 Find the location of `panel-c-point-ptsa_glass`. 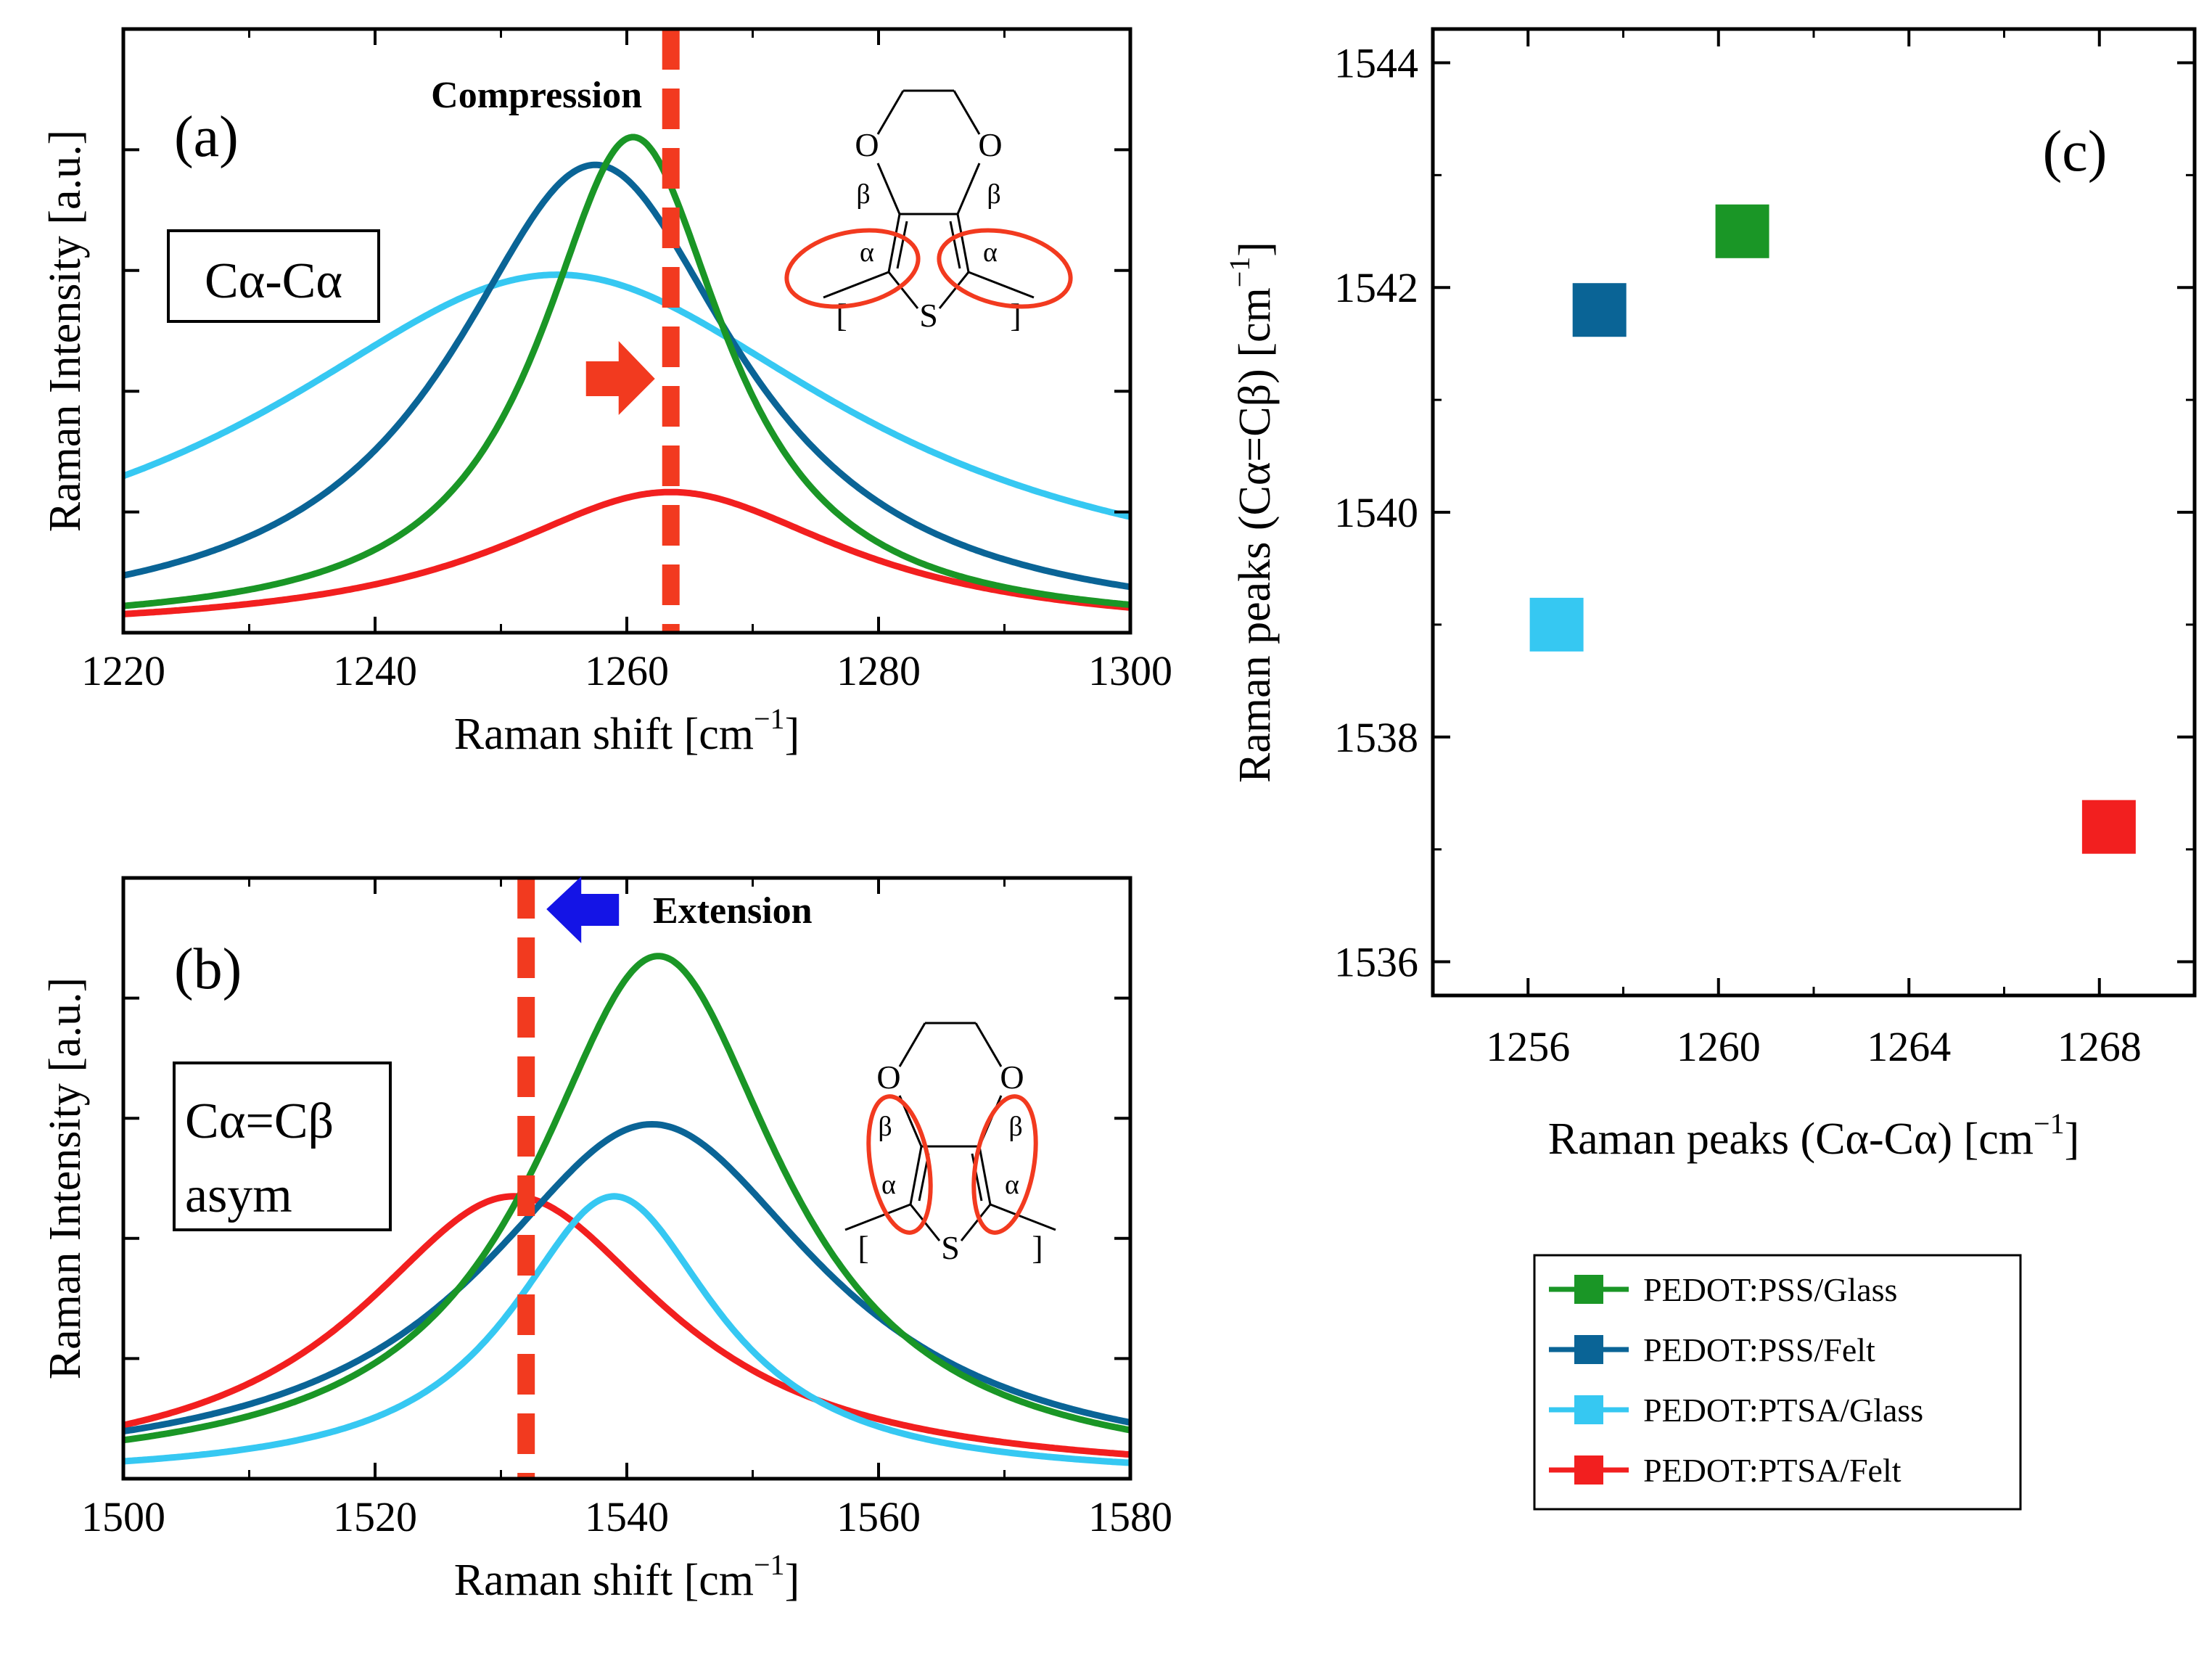

panel-c-point-ptsa_glass is located at coordinates (1557, 624).